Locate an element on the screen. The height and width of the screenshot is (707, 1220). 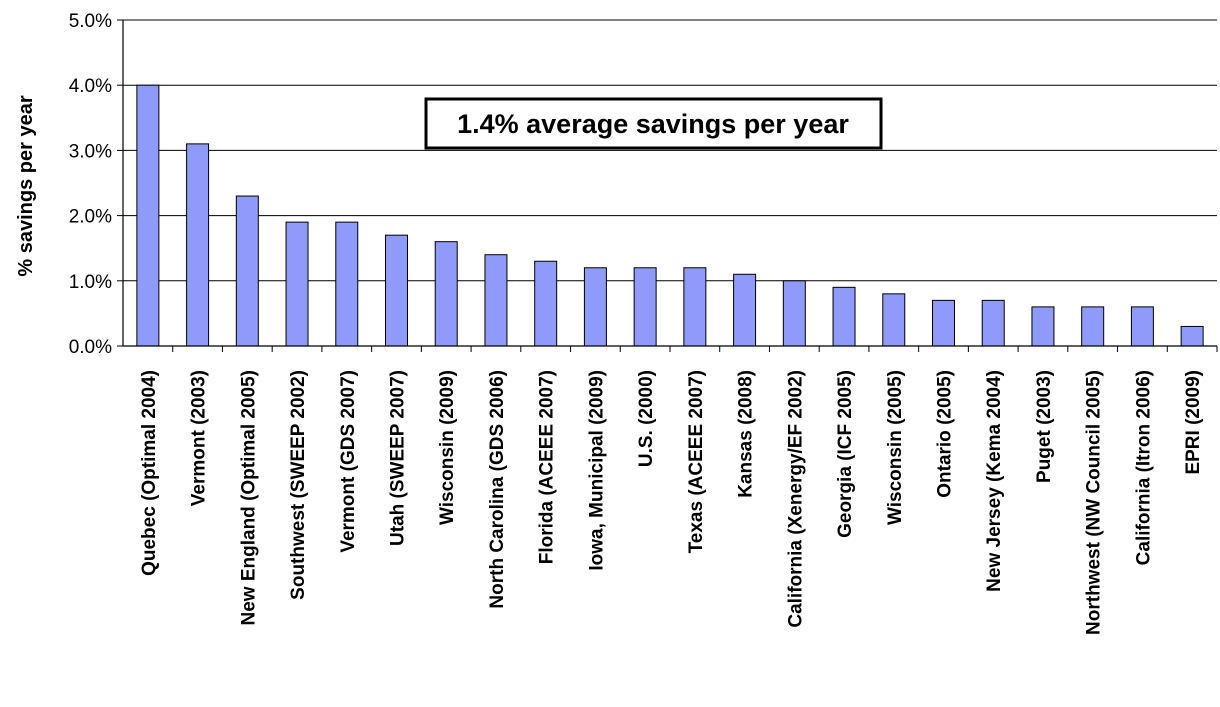
x-tick-label: EPRI (2009) is located at coordinates (1193, 422).